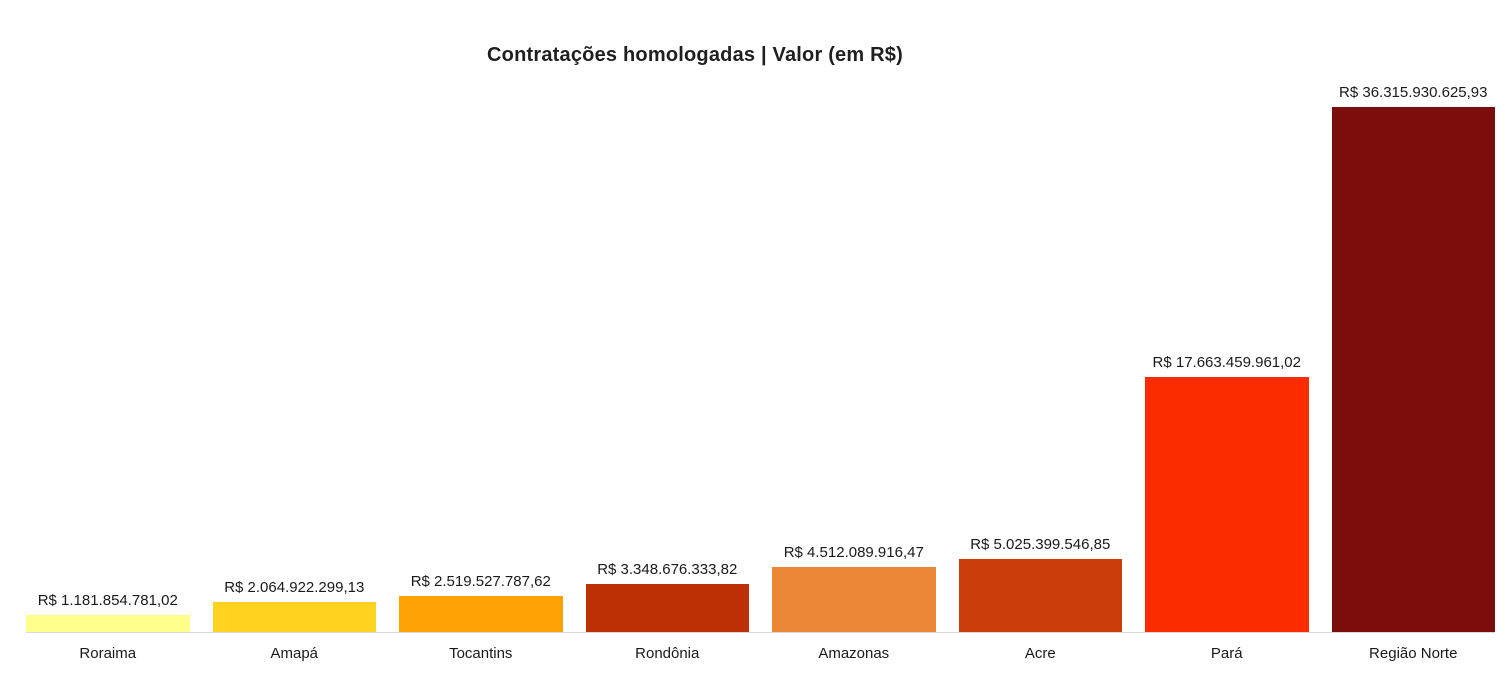 This screenshot has width=1505, height=673. I want to click on category-label-regiao-norte: Região Norte, so click(1413, 653).